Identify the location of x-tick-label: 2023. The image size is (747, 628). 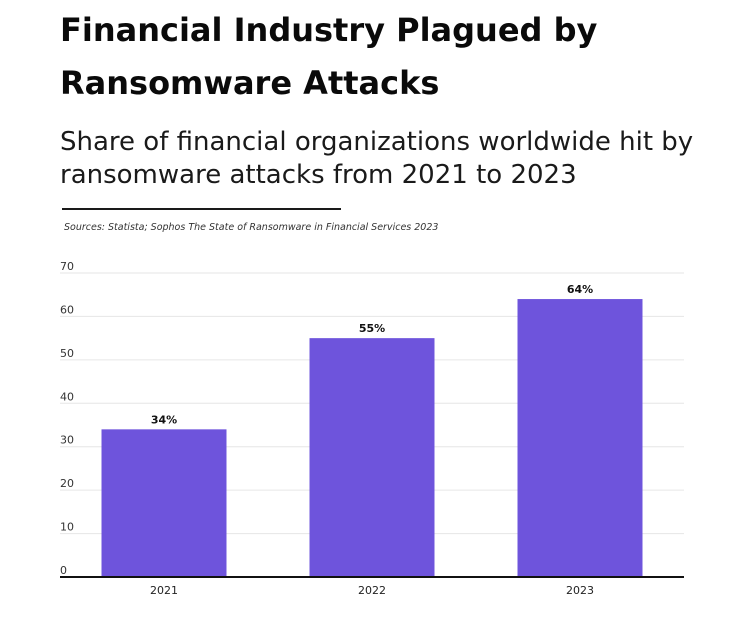
(580, 590).